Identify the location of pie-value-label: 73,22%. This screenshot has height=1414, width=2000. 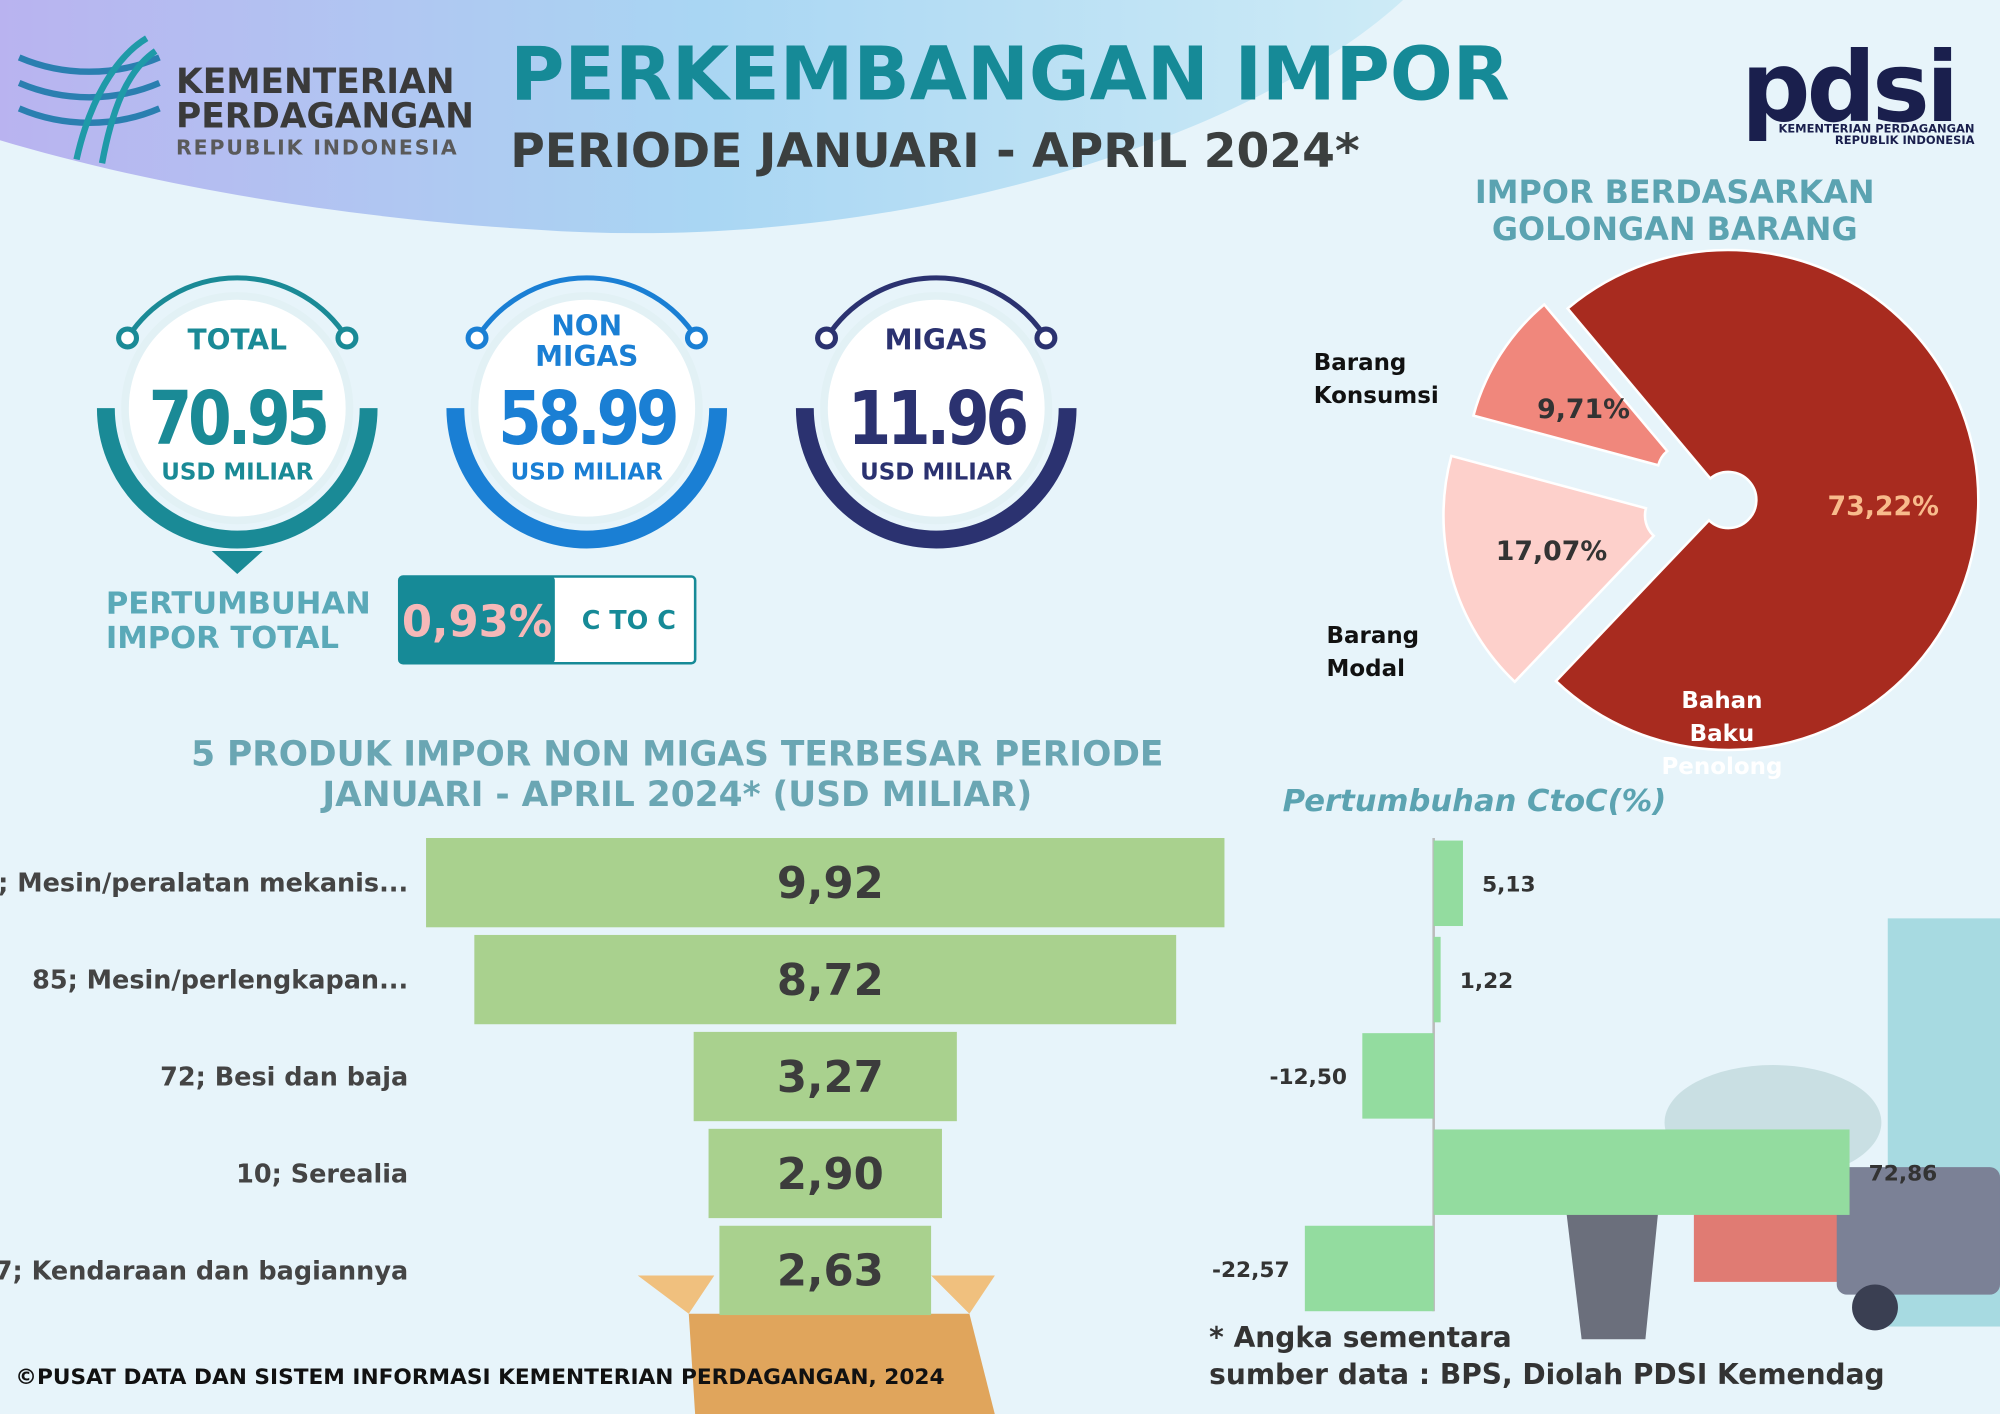
(1882, 506).